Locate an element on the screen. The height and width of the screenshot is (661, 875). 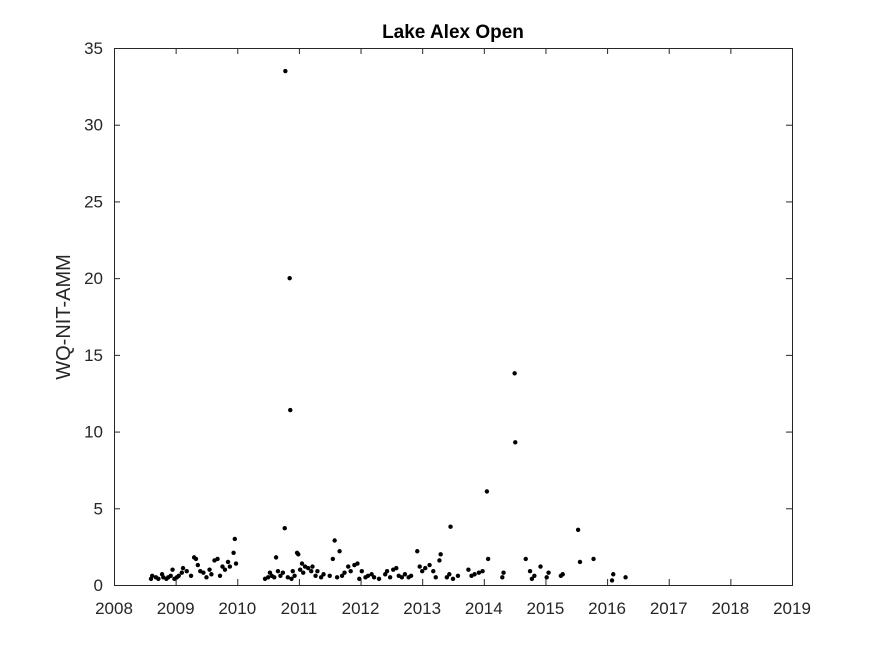
y-tick-label: 0 is located at coordinates (98, 585).